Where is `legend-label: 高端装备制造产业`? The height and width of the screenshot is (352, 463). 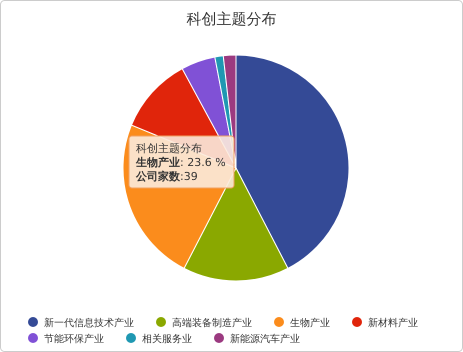
legend-label: 高端装备制造产业 is located at coordinates (212, 323).